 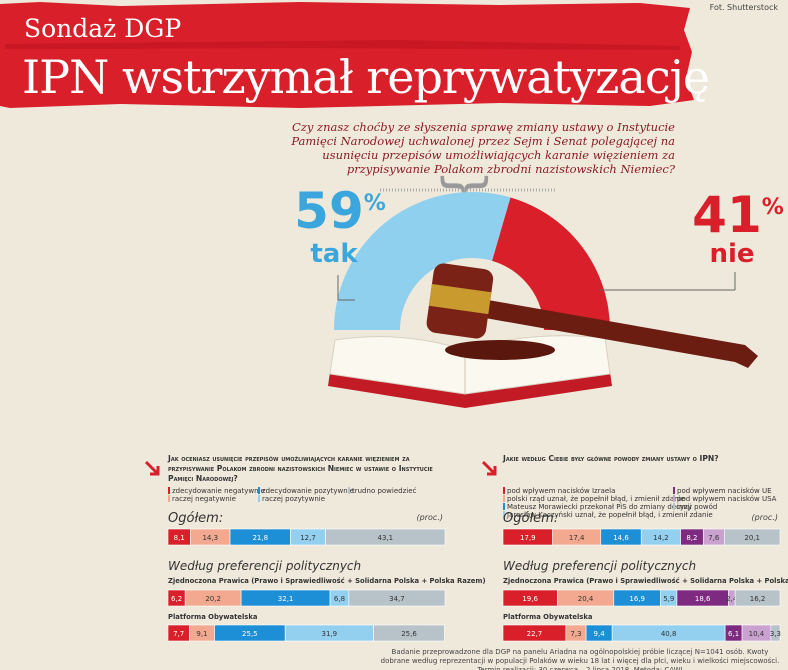 What do you see at coordinates (731, 254) in the screenshot?
I see `gauge-category: nie` at bounding box center [731, 254].